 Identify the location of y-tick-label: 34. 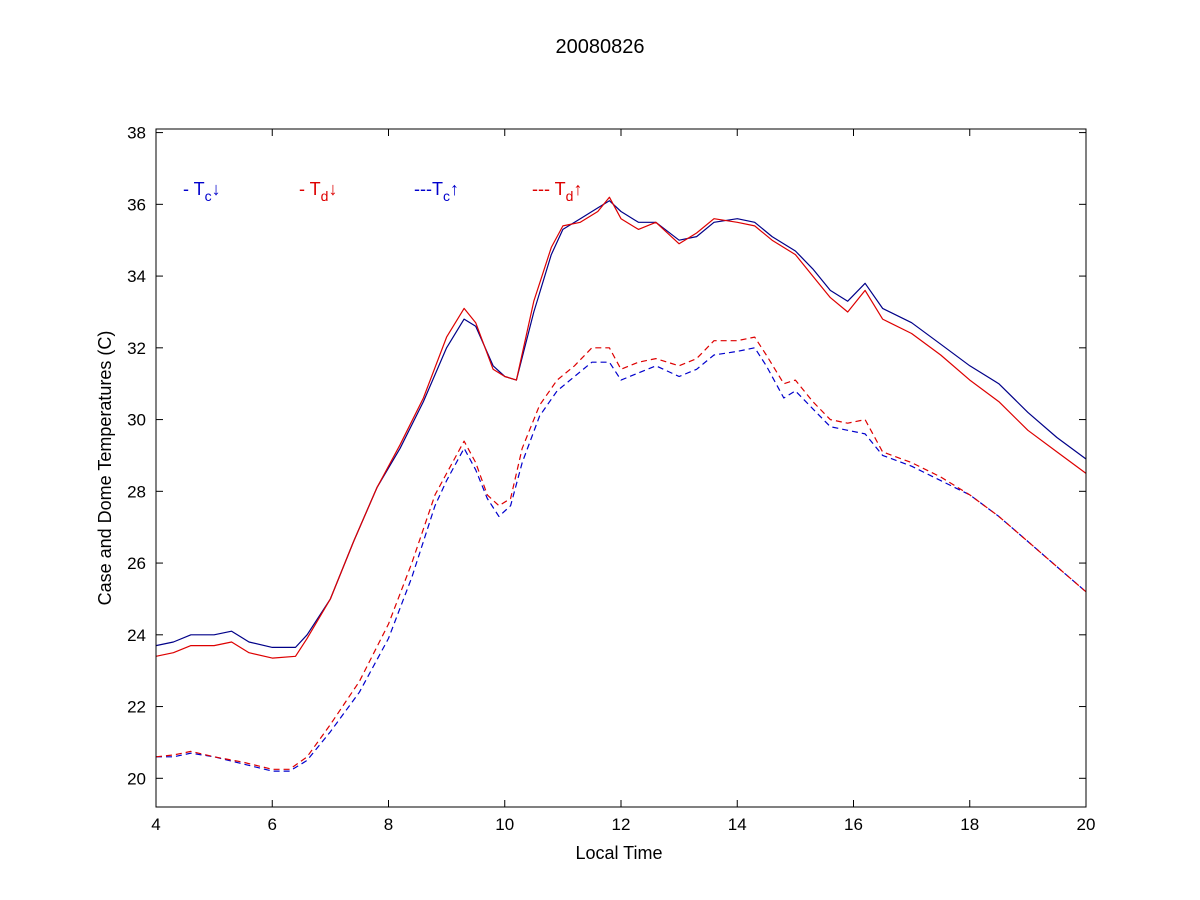
(136, 276).